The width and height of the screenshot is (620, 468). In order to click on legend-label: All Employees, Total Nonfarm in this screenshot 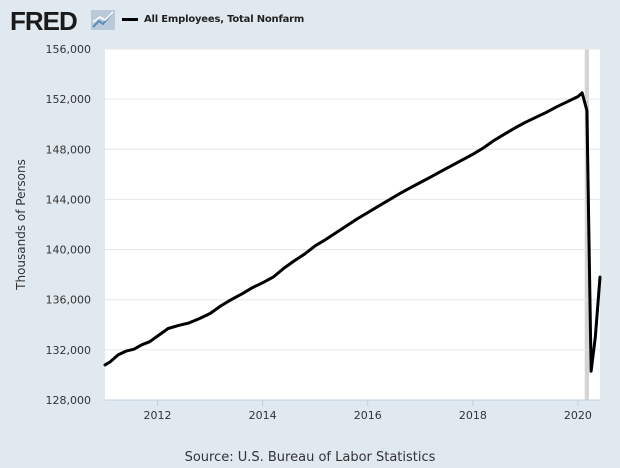, I will do `click(224, 19)`.